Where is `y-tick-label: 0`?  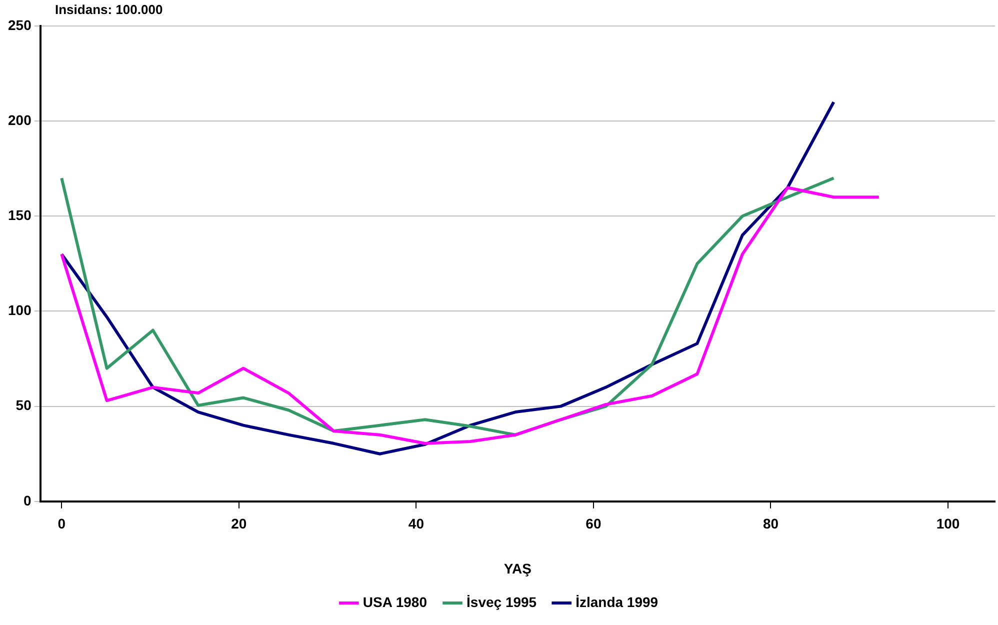 y-tick-label: 0 is located at coordinates (28, 500).